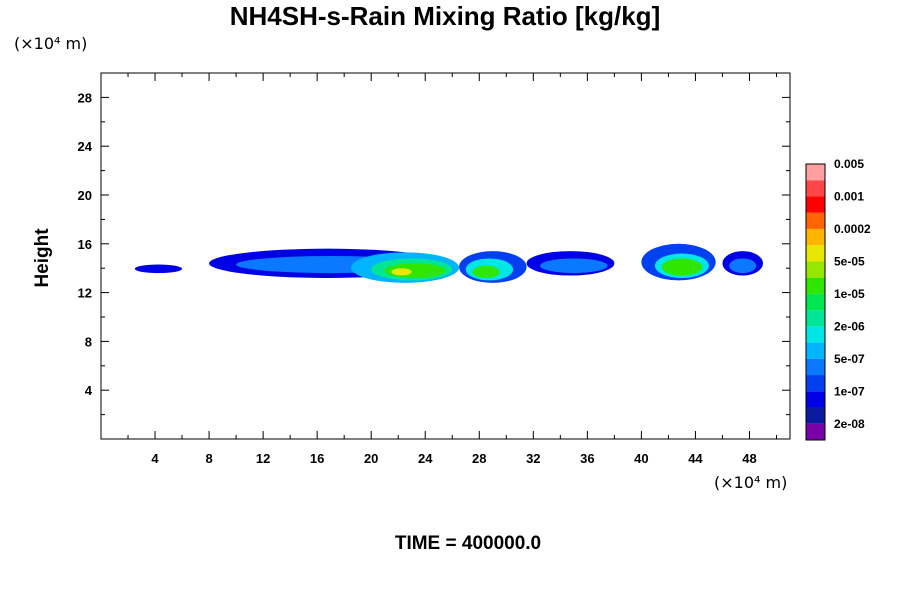 The image size is (900, 600). What do you see at coordinates (852, 229) in the screenshot?
I see `colorbar-label: 0.0002` at bounding box center [852, 229].